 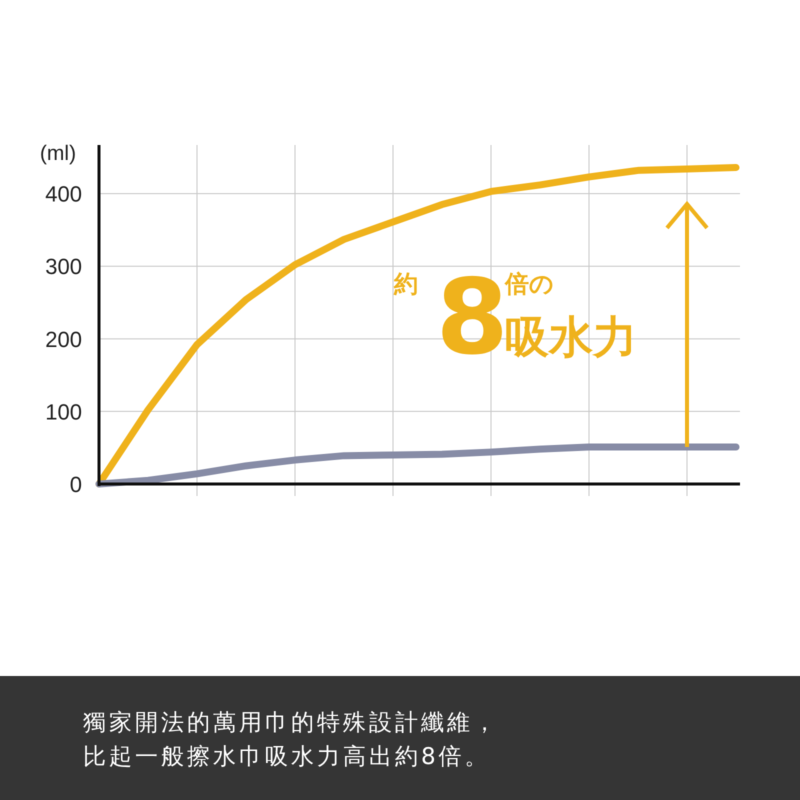 What do you see at coordinates (63, 411) in the screenshot?
I see `y-tick-label: 100` at bounding box center [63, 411].